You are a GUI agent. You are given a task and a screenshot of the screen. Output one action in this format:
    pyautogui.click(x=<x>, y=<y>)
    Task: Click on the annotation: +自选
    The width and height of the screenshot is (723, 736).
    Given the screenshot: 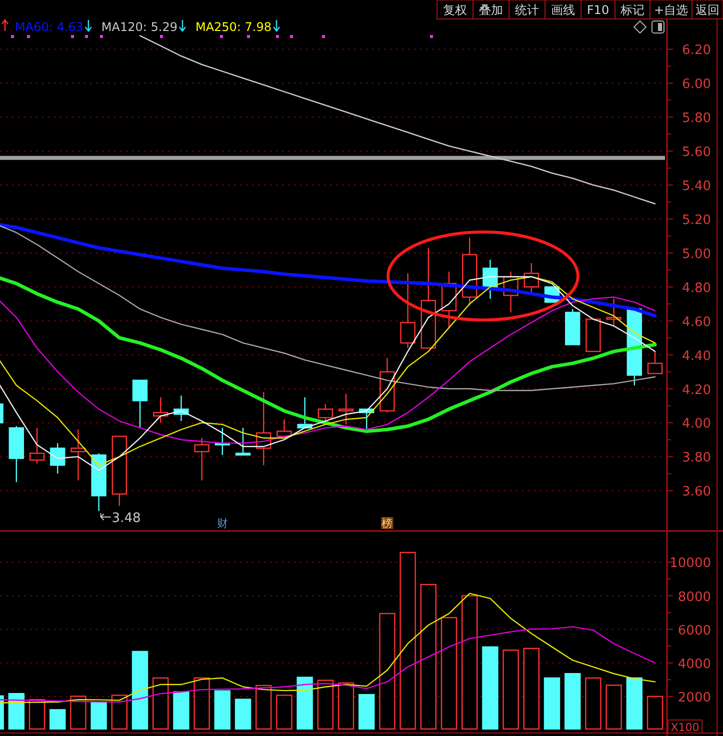 What is the action you would take?
    pyautogui.click(x=671, y=10)
    